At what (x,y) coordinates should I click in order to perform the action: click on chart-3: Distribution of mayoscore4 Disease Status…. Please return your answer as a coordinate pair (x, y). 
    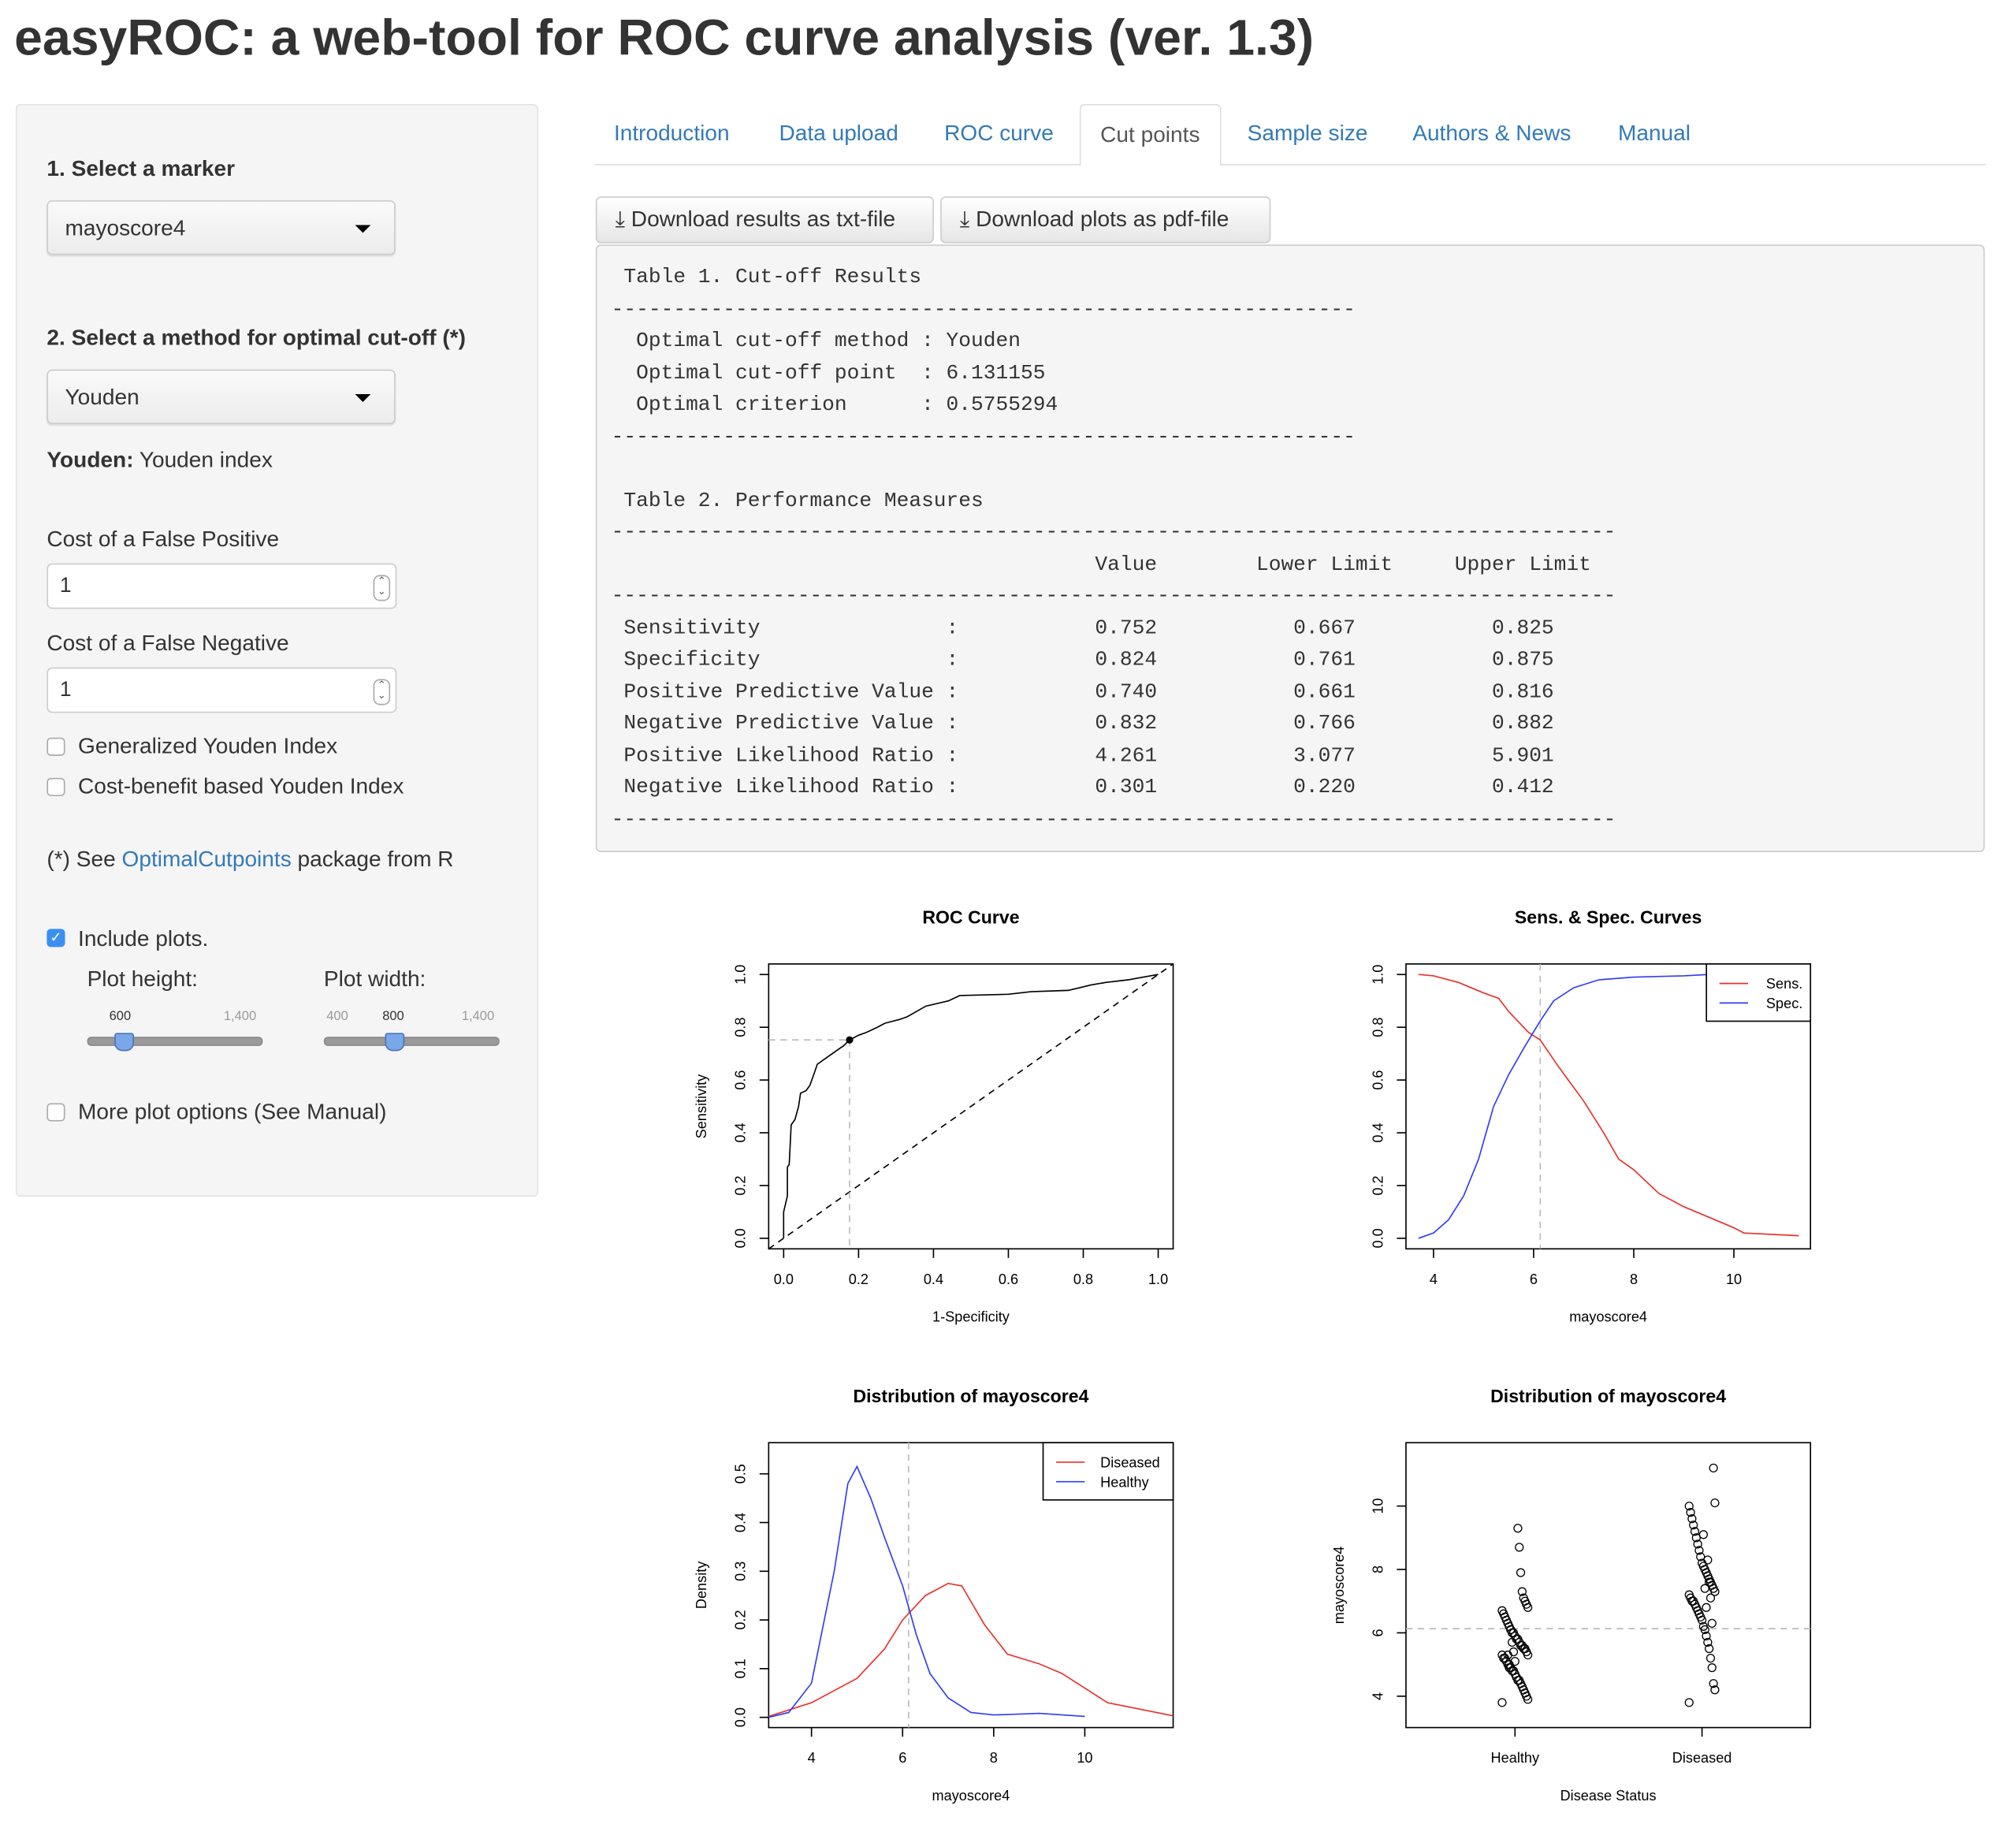
    Looking at the image, I should click on (1571, 1595).